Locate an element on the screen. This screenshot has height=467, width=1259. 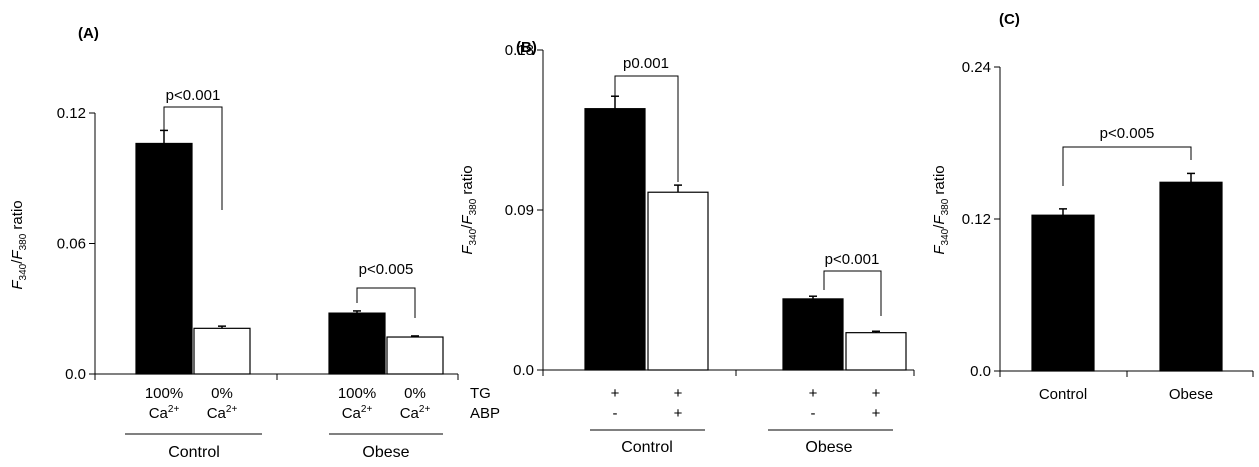
y-tick-label: 0.24 is located at coordinates (976, 67).